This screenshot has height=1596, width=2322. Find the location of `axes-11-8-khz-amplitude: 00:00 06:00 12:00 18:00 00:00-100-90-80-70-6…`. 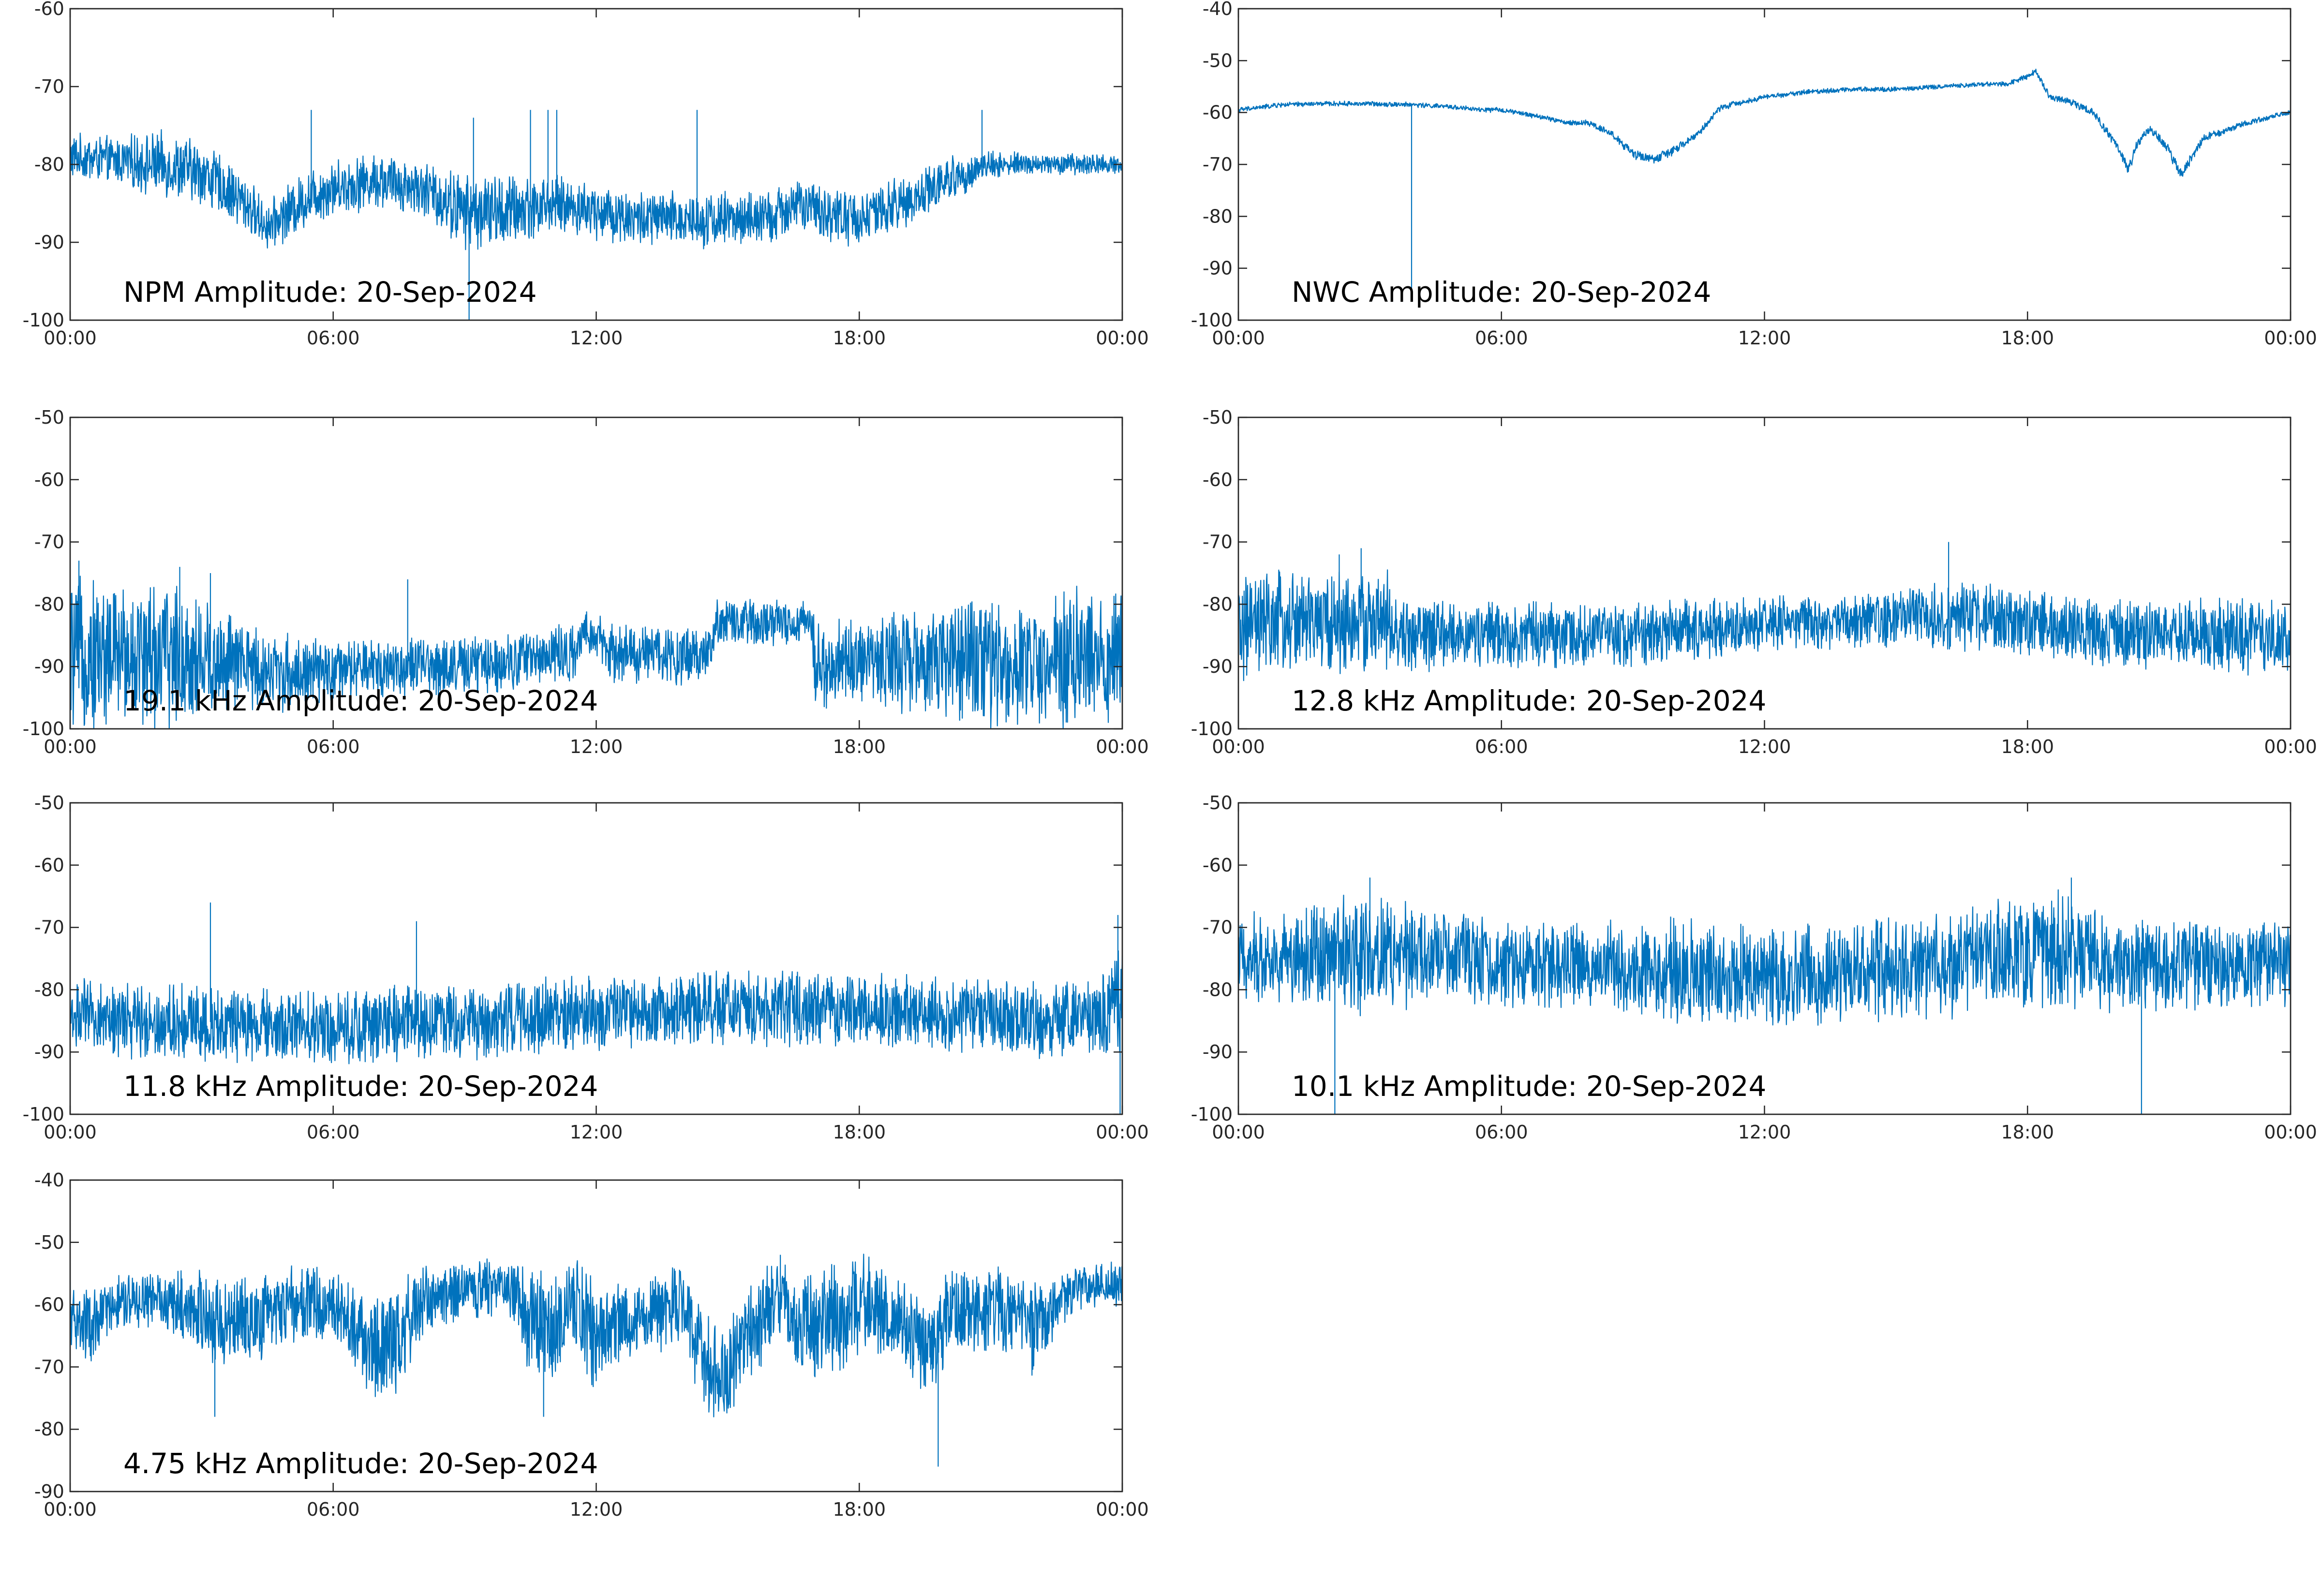

axes-11-8-khz-amplitude: 00:00 06:00 12:00 18:00 00:00-100-90-80-70-6… is located at coordinates (586, 967).